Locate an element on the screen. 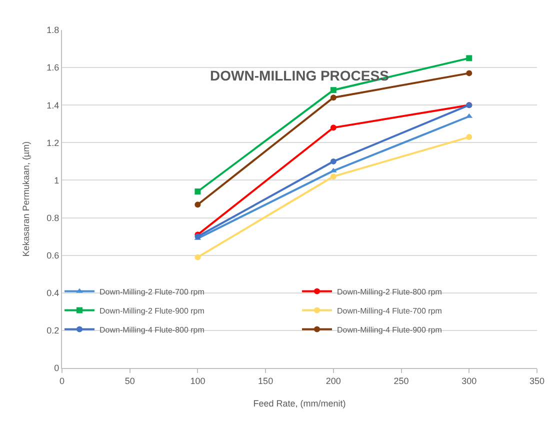 The height and width of the screenshot is (428, 559). legend-label: Down-Milling-2 Flute-900 rpm is located at coordinates (152, 311).